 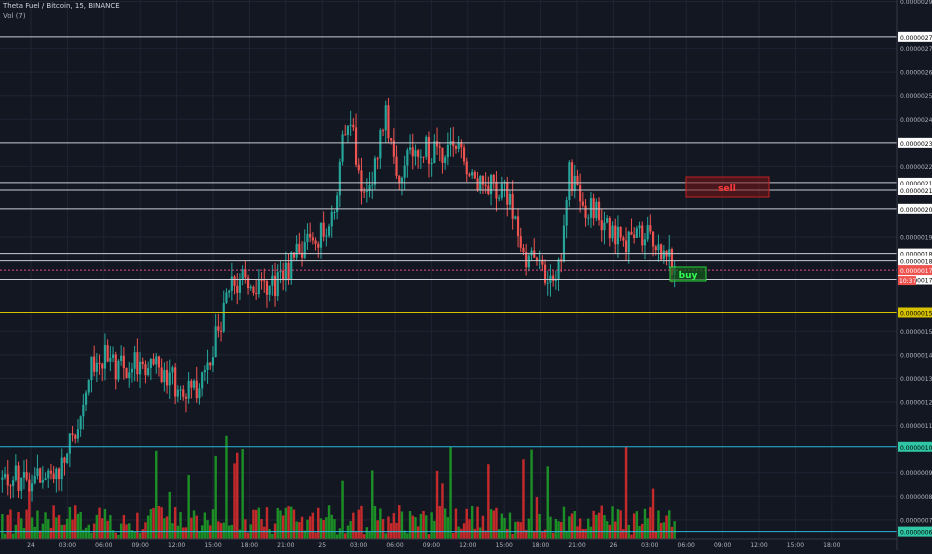 I want to click on buy-zone-box, so click(x=688, y=274).